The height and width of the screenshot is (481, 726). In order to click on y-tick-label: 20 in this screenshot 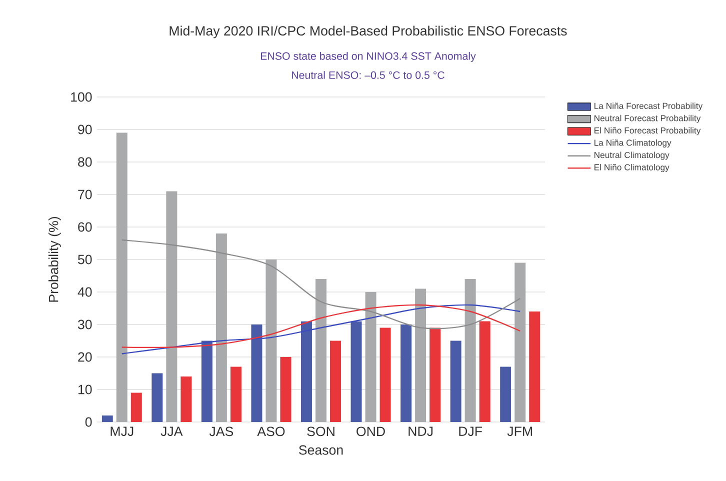, I will do `click(85, 357)`.